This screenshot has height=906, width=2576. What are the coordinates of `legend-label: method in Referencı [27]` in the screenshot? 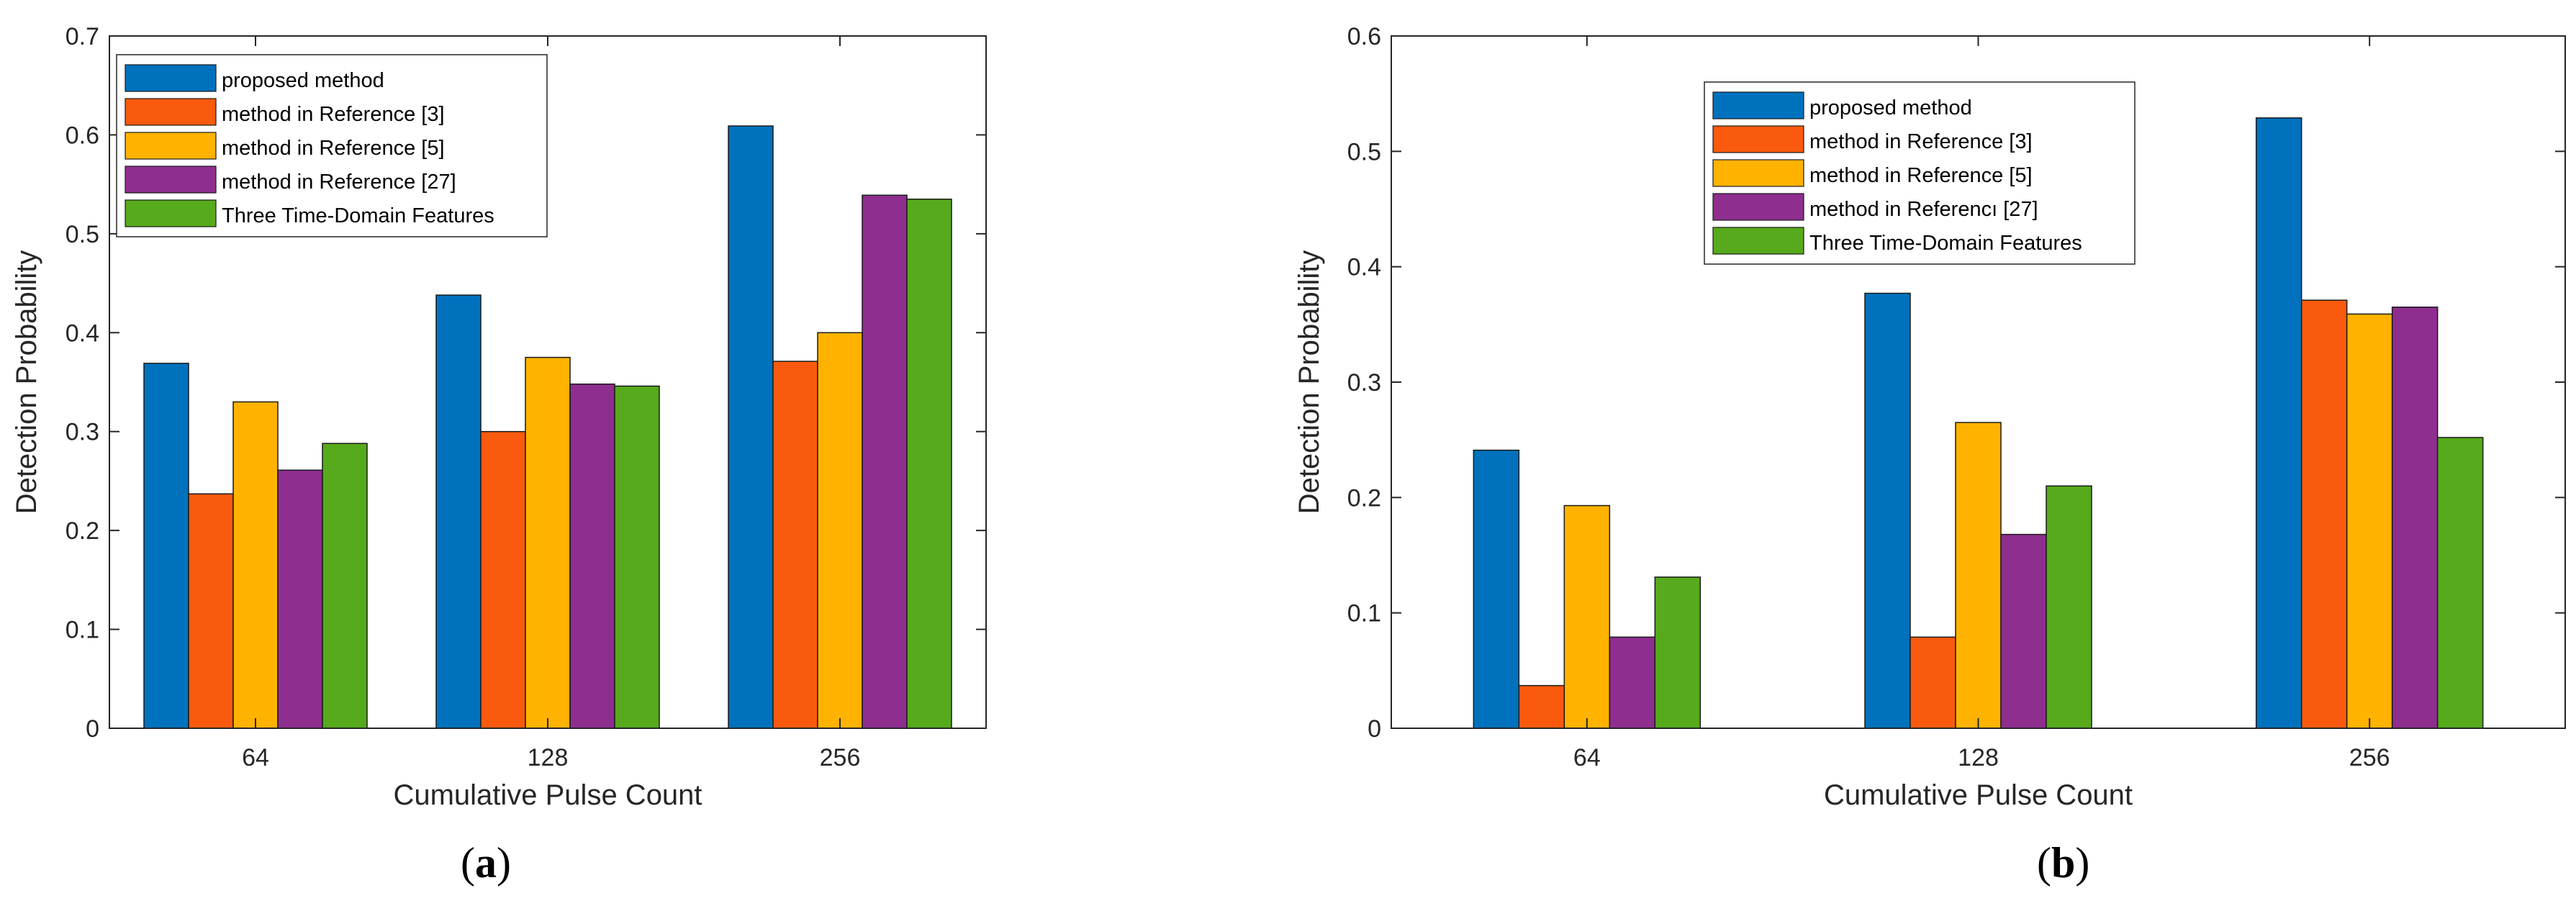 It's located at (1923, 209).